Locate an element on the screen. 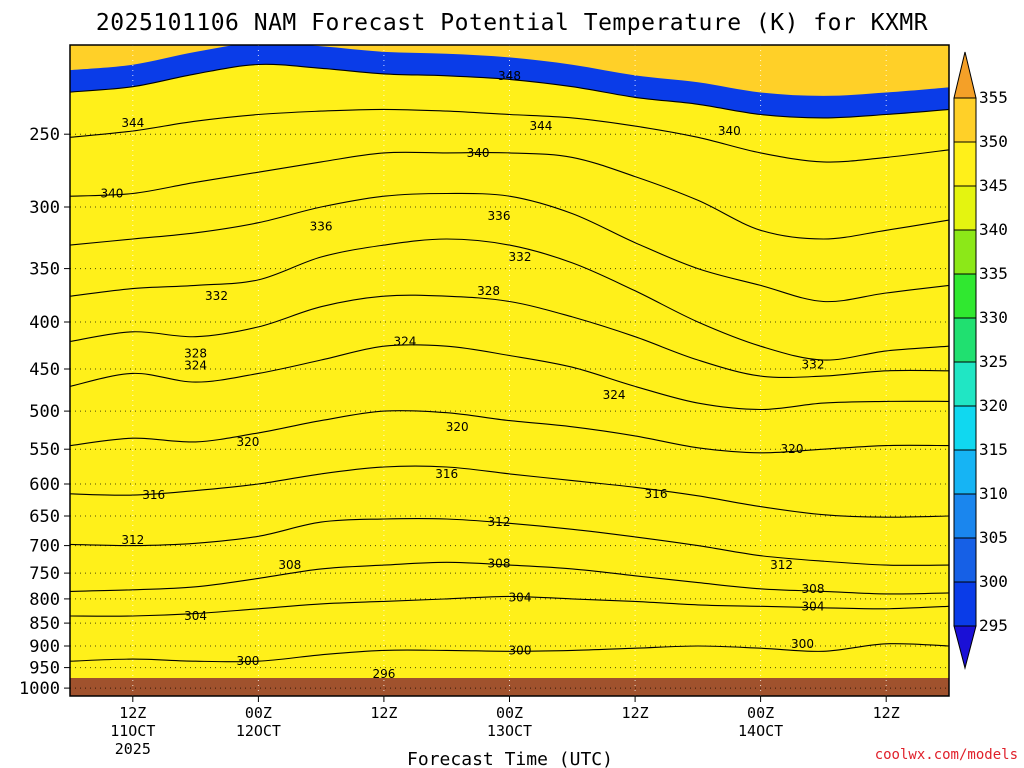 The image size is (1024, 768). colorbar-tick-label: 335 is located at coordinates (993, 273).